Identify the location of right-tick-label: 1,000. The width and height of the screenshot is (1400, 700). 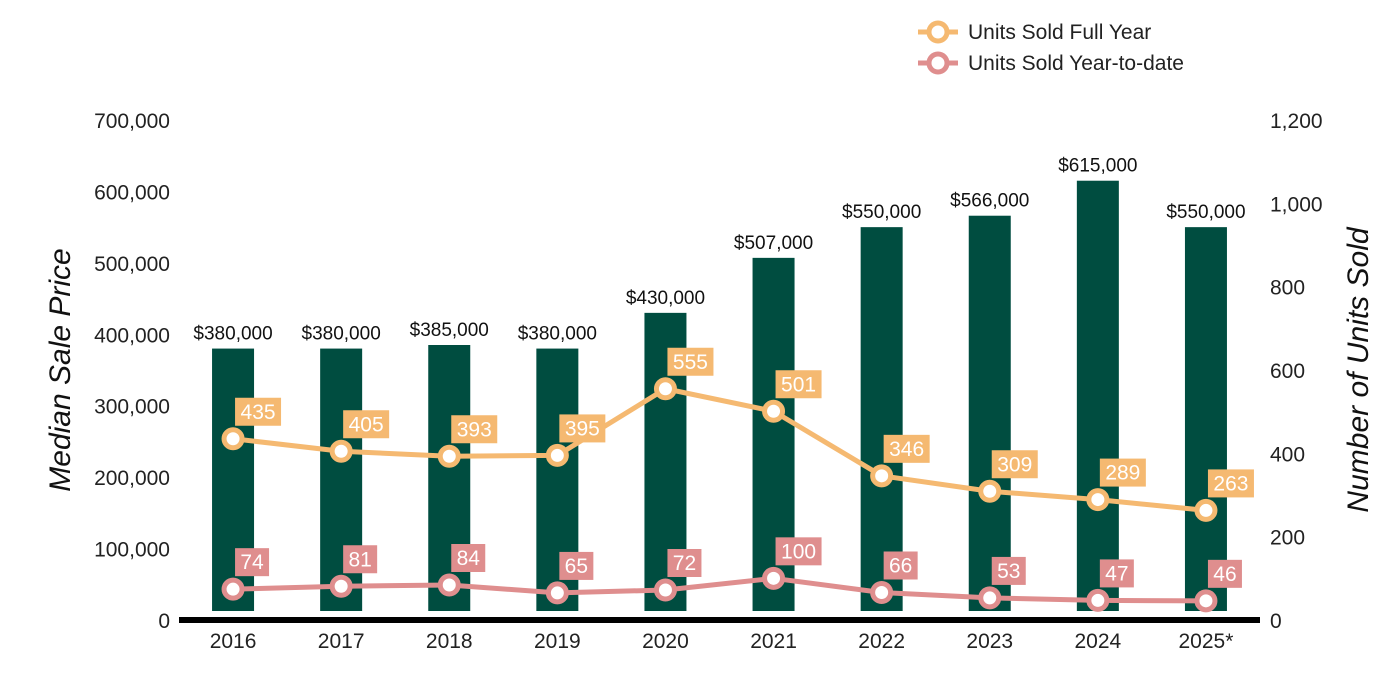
(1296, 204).